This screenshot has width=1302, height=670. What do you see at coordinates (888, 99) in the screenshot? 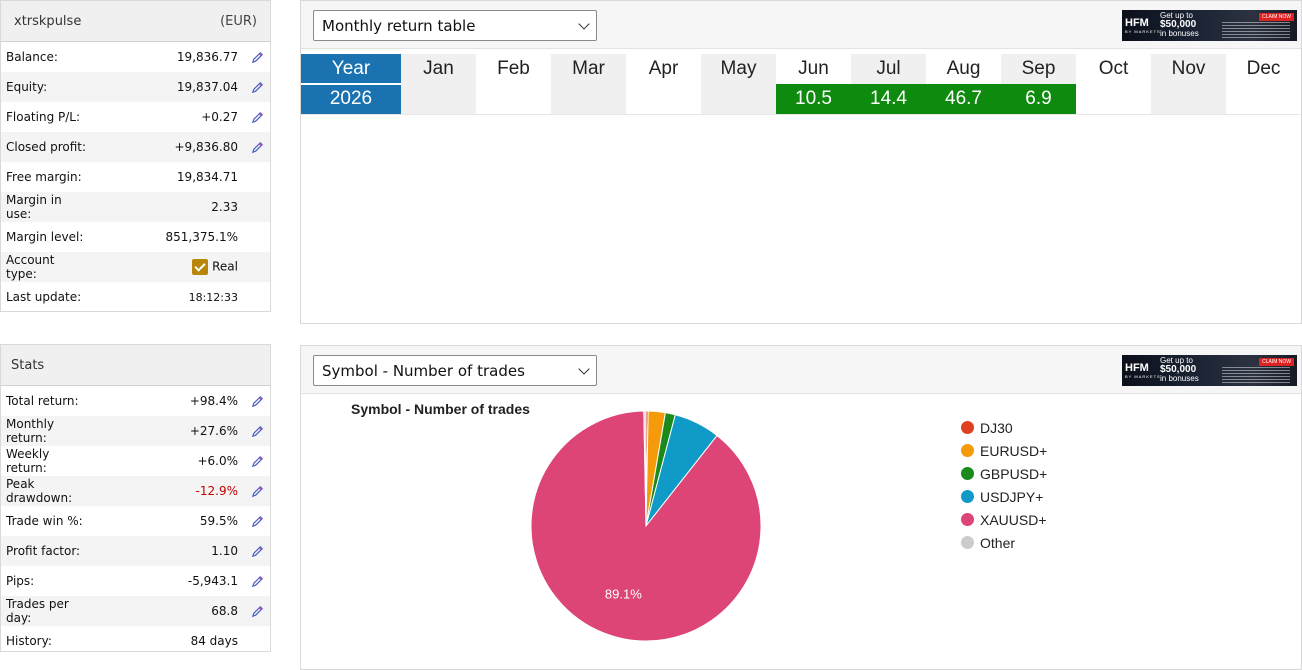
I see `month-return-cell: 14.4` at bounding box center [888, 99].